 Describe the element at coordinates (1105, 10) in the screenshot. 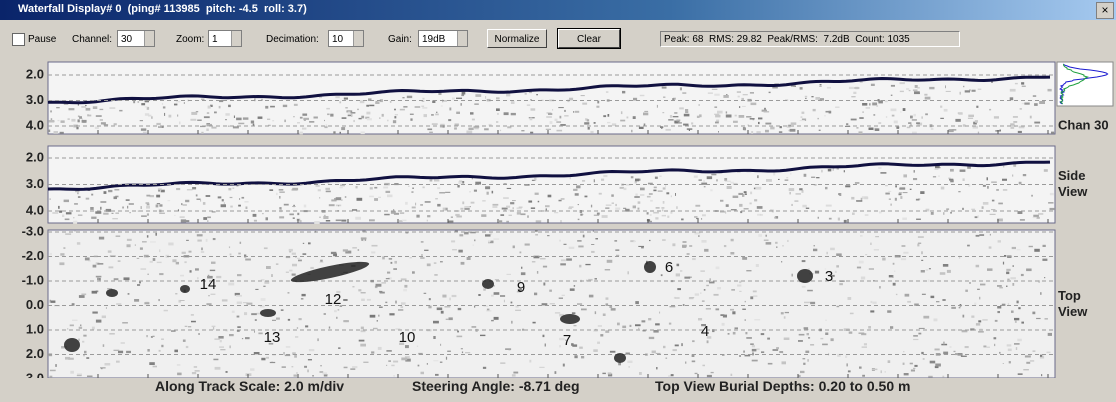

I see `close-button: ×` at that location.